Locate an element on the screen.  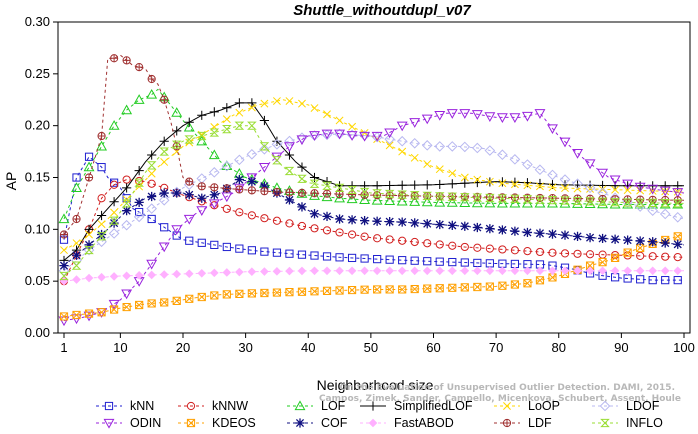
chart-title: Shuttle_withoutdupl_v07 is located at coordinates (382, 10).